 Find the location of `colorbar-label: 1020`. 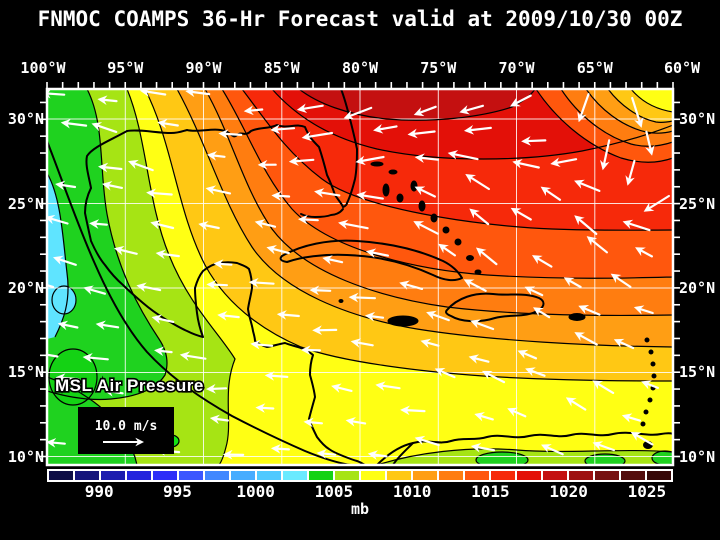

colorbar-label: 1020 is located at coordinates (568, 491).